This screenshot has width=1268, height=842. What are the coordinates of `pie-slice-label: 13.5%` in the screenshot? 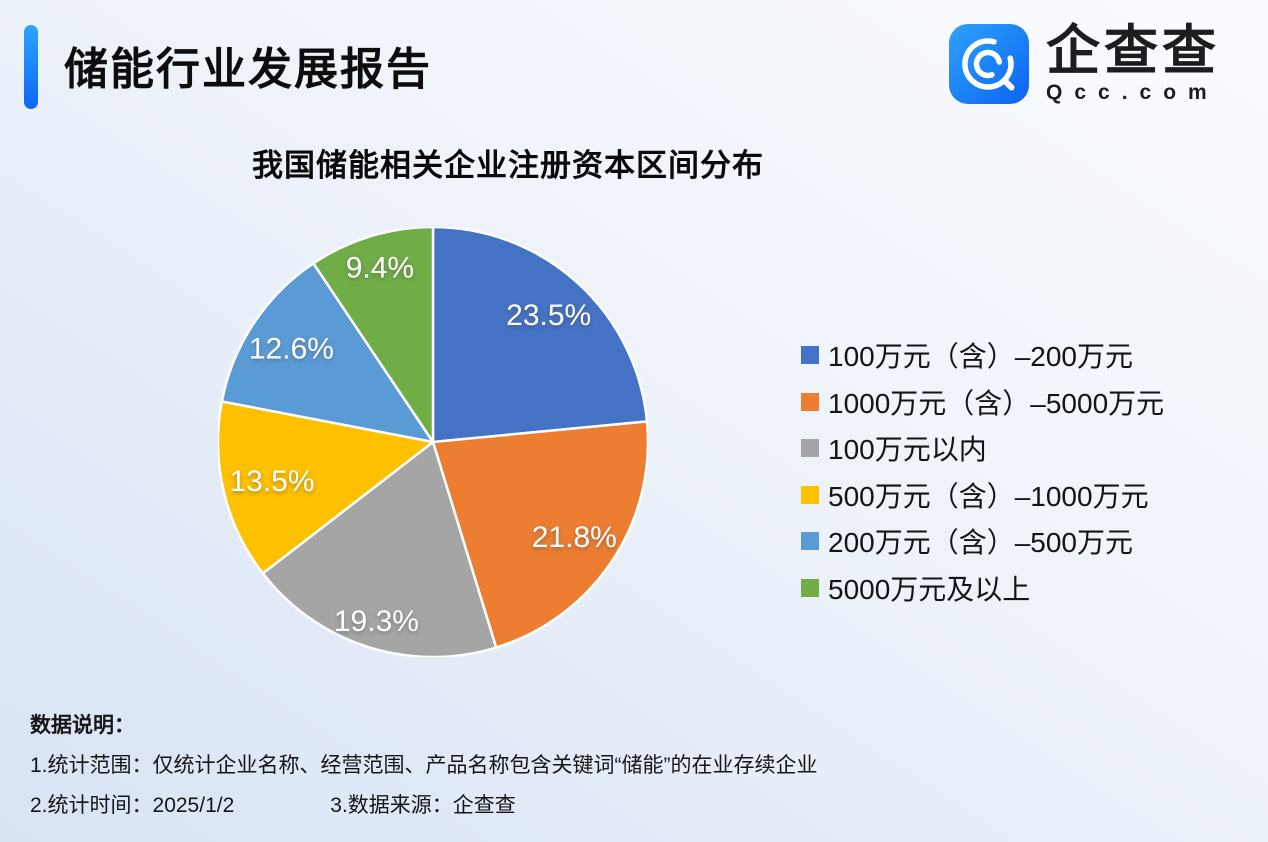 It's located at (271, 481).